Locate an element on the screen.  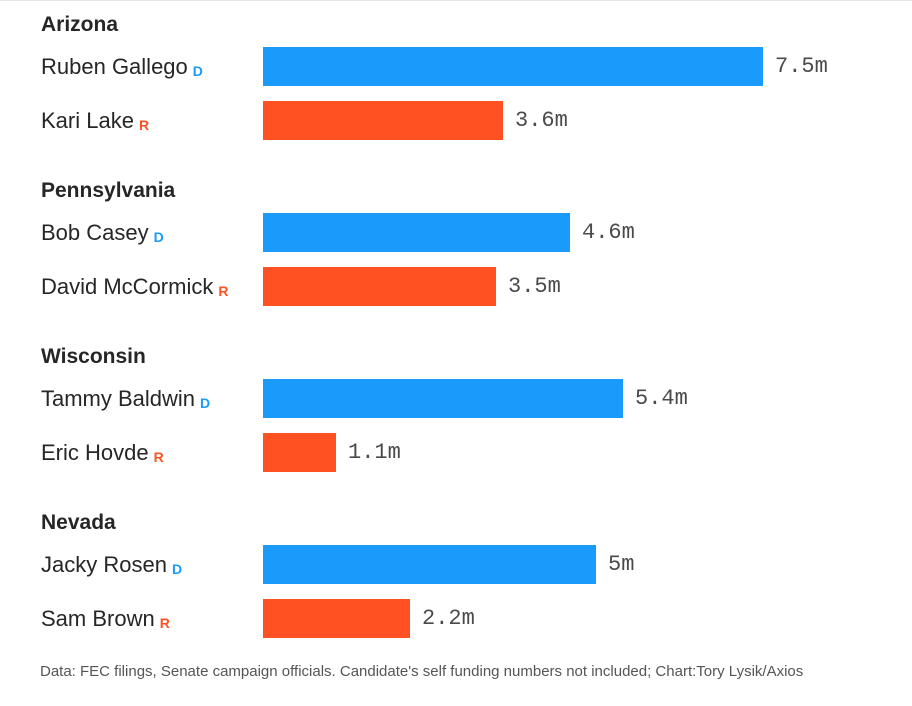
candidate-name: Jacky Rosen is located at coordinates (104, 564).